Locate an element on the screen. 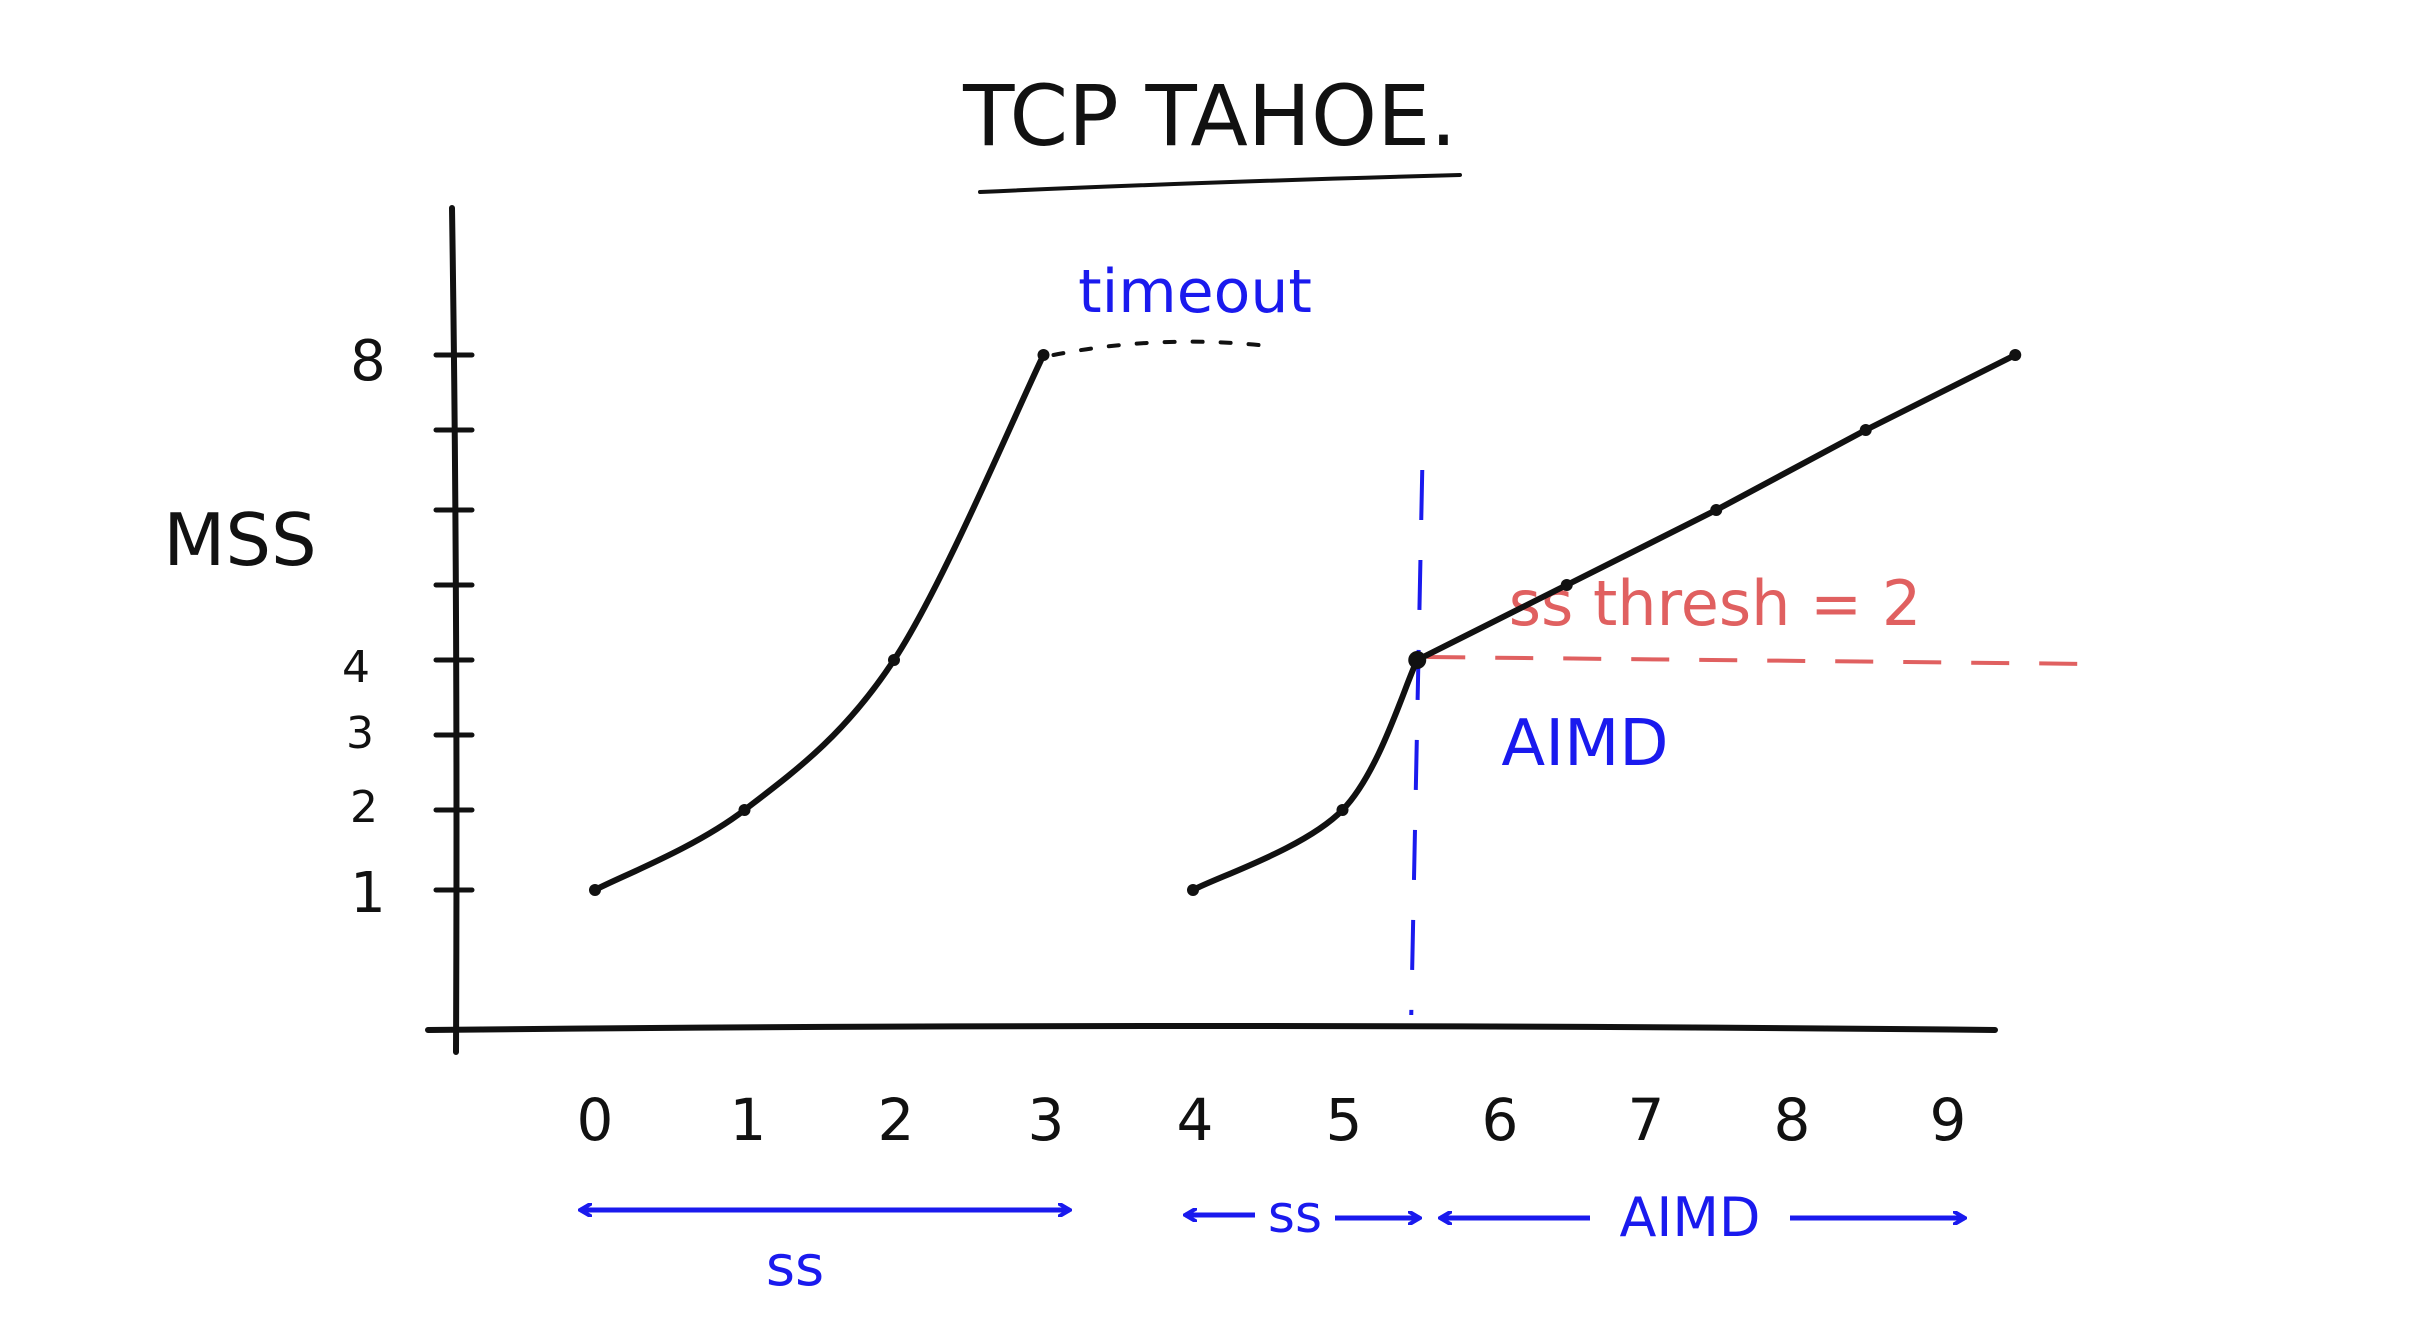  x-tick-label-9: 9 is located at coordinates (1948, 1120).